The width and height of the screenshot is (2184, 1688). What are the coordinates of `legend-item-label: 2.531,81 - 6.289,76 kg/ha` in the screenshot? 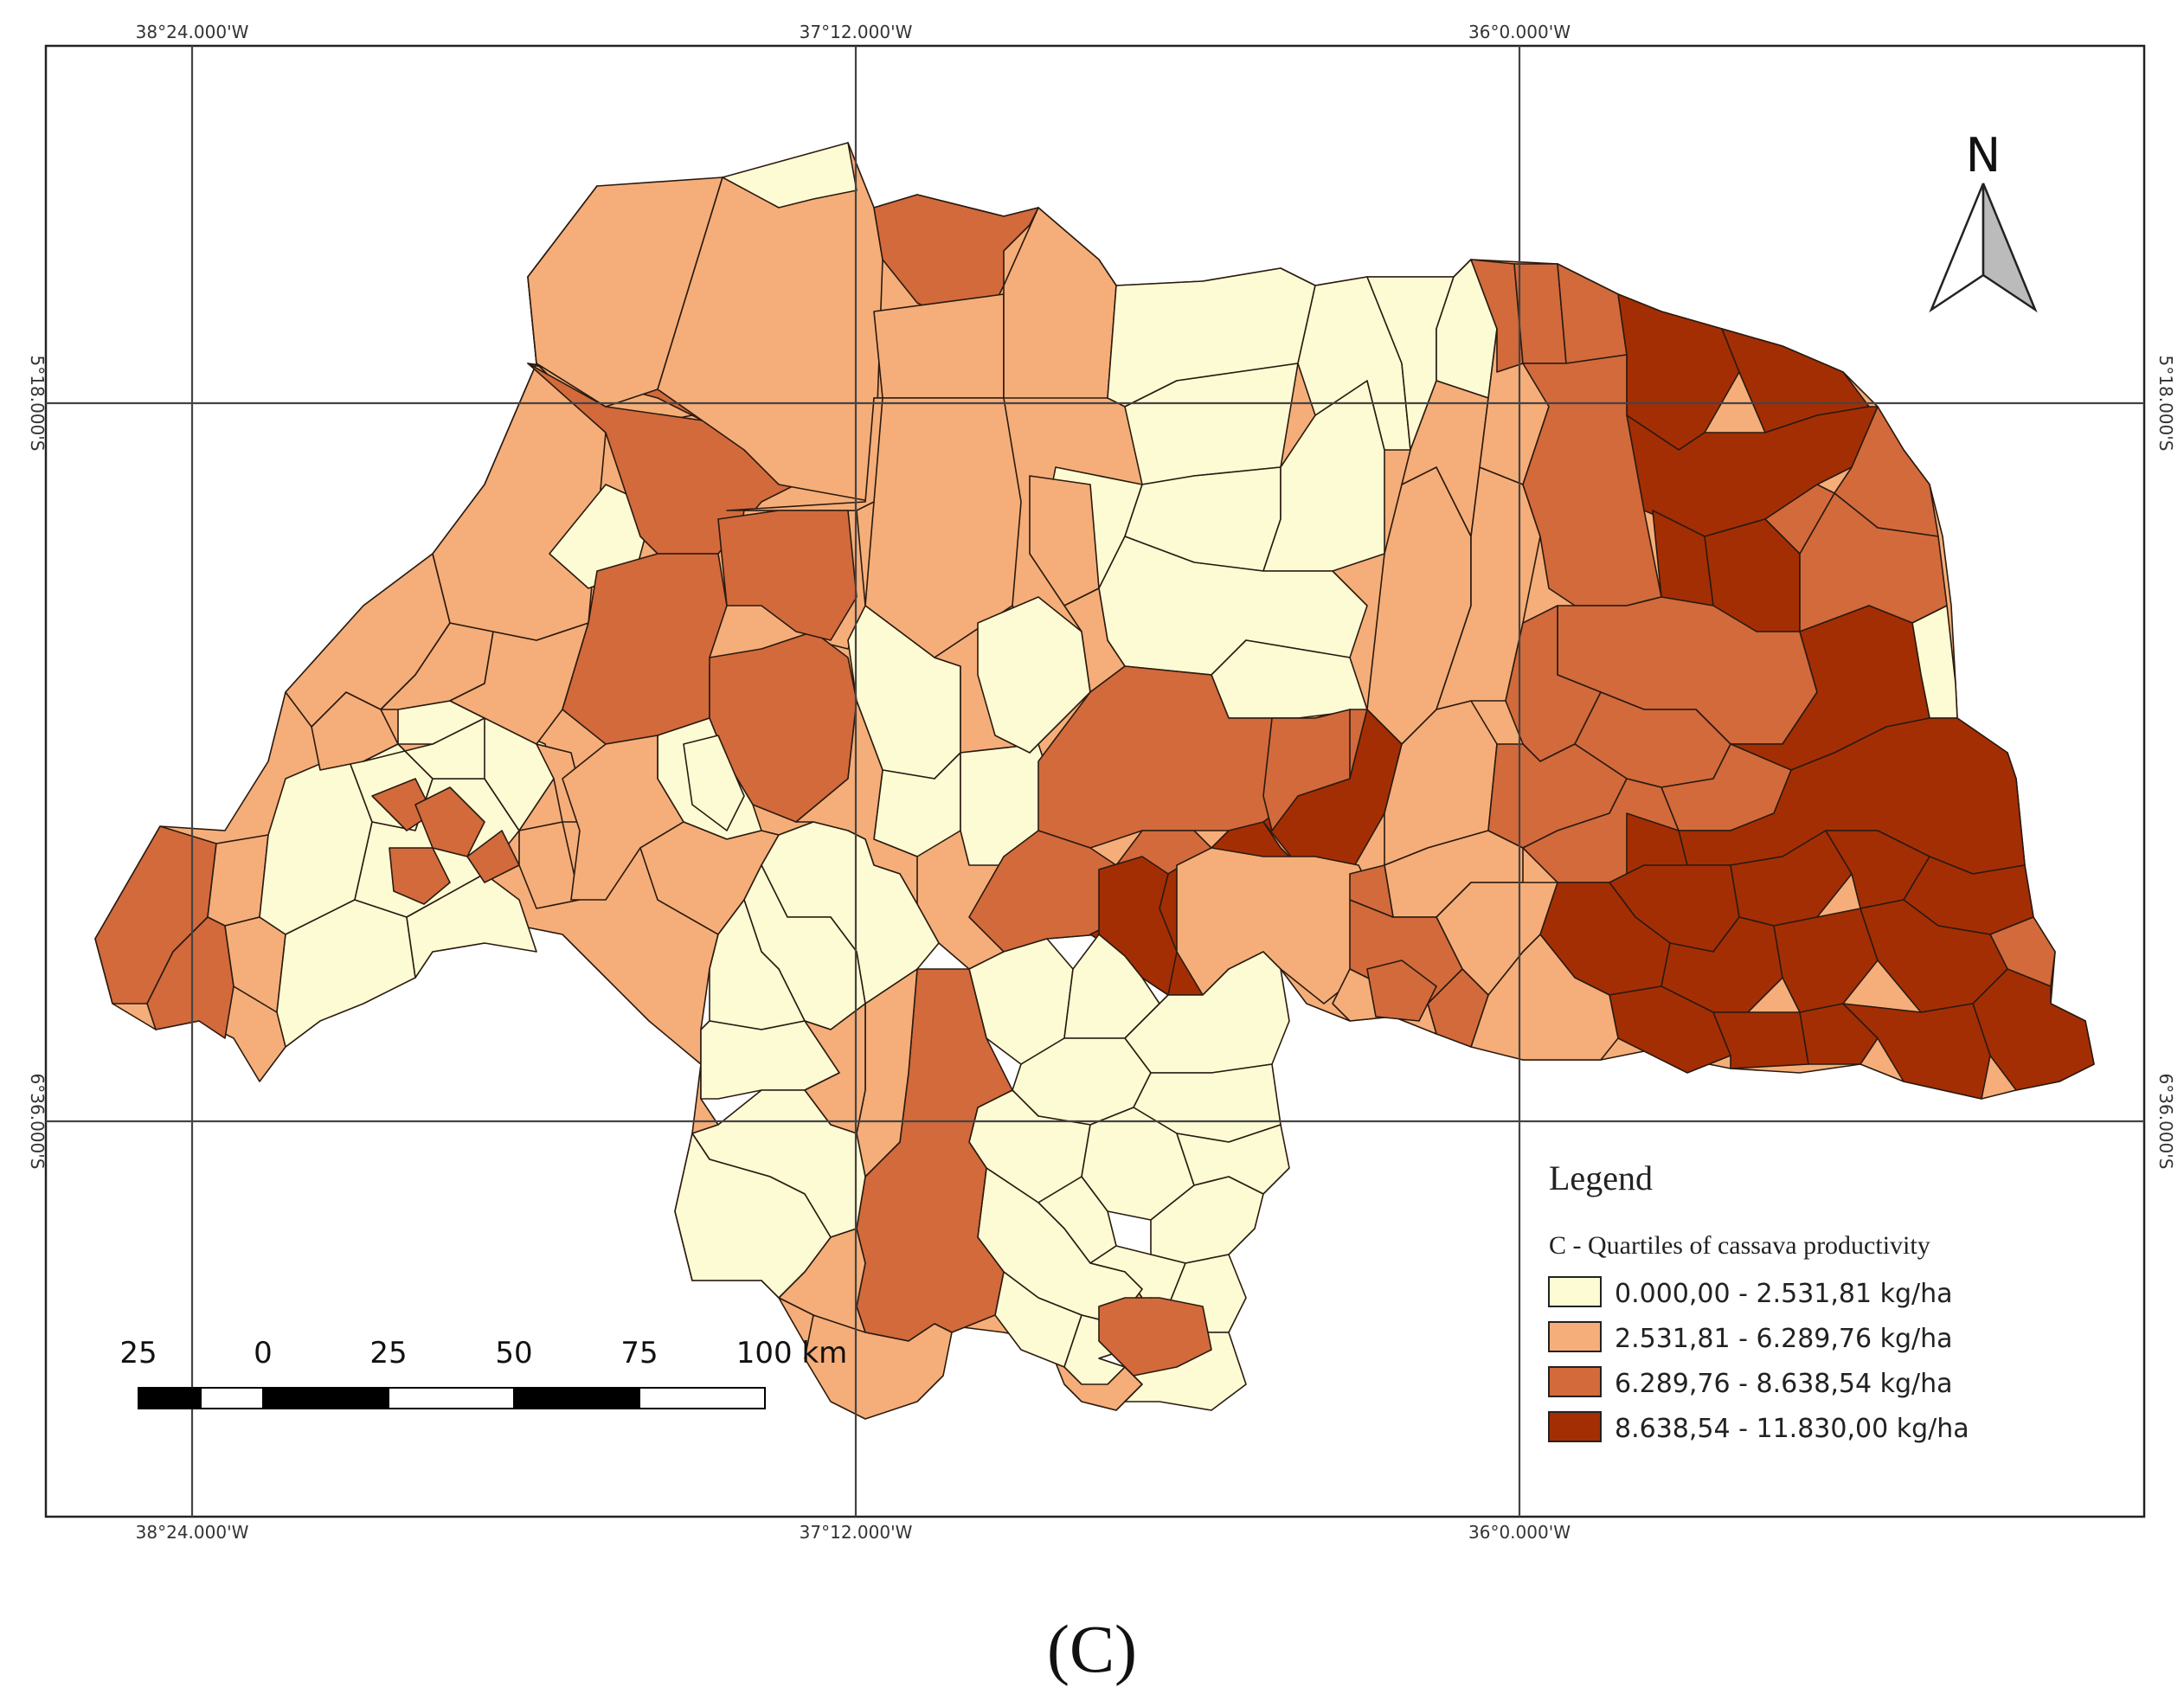 It's located at (1784, 1339).